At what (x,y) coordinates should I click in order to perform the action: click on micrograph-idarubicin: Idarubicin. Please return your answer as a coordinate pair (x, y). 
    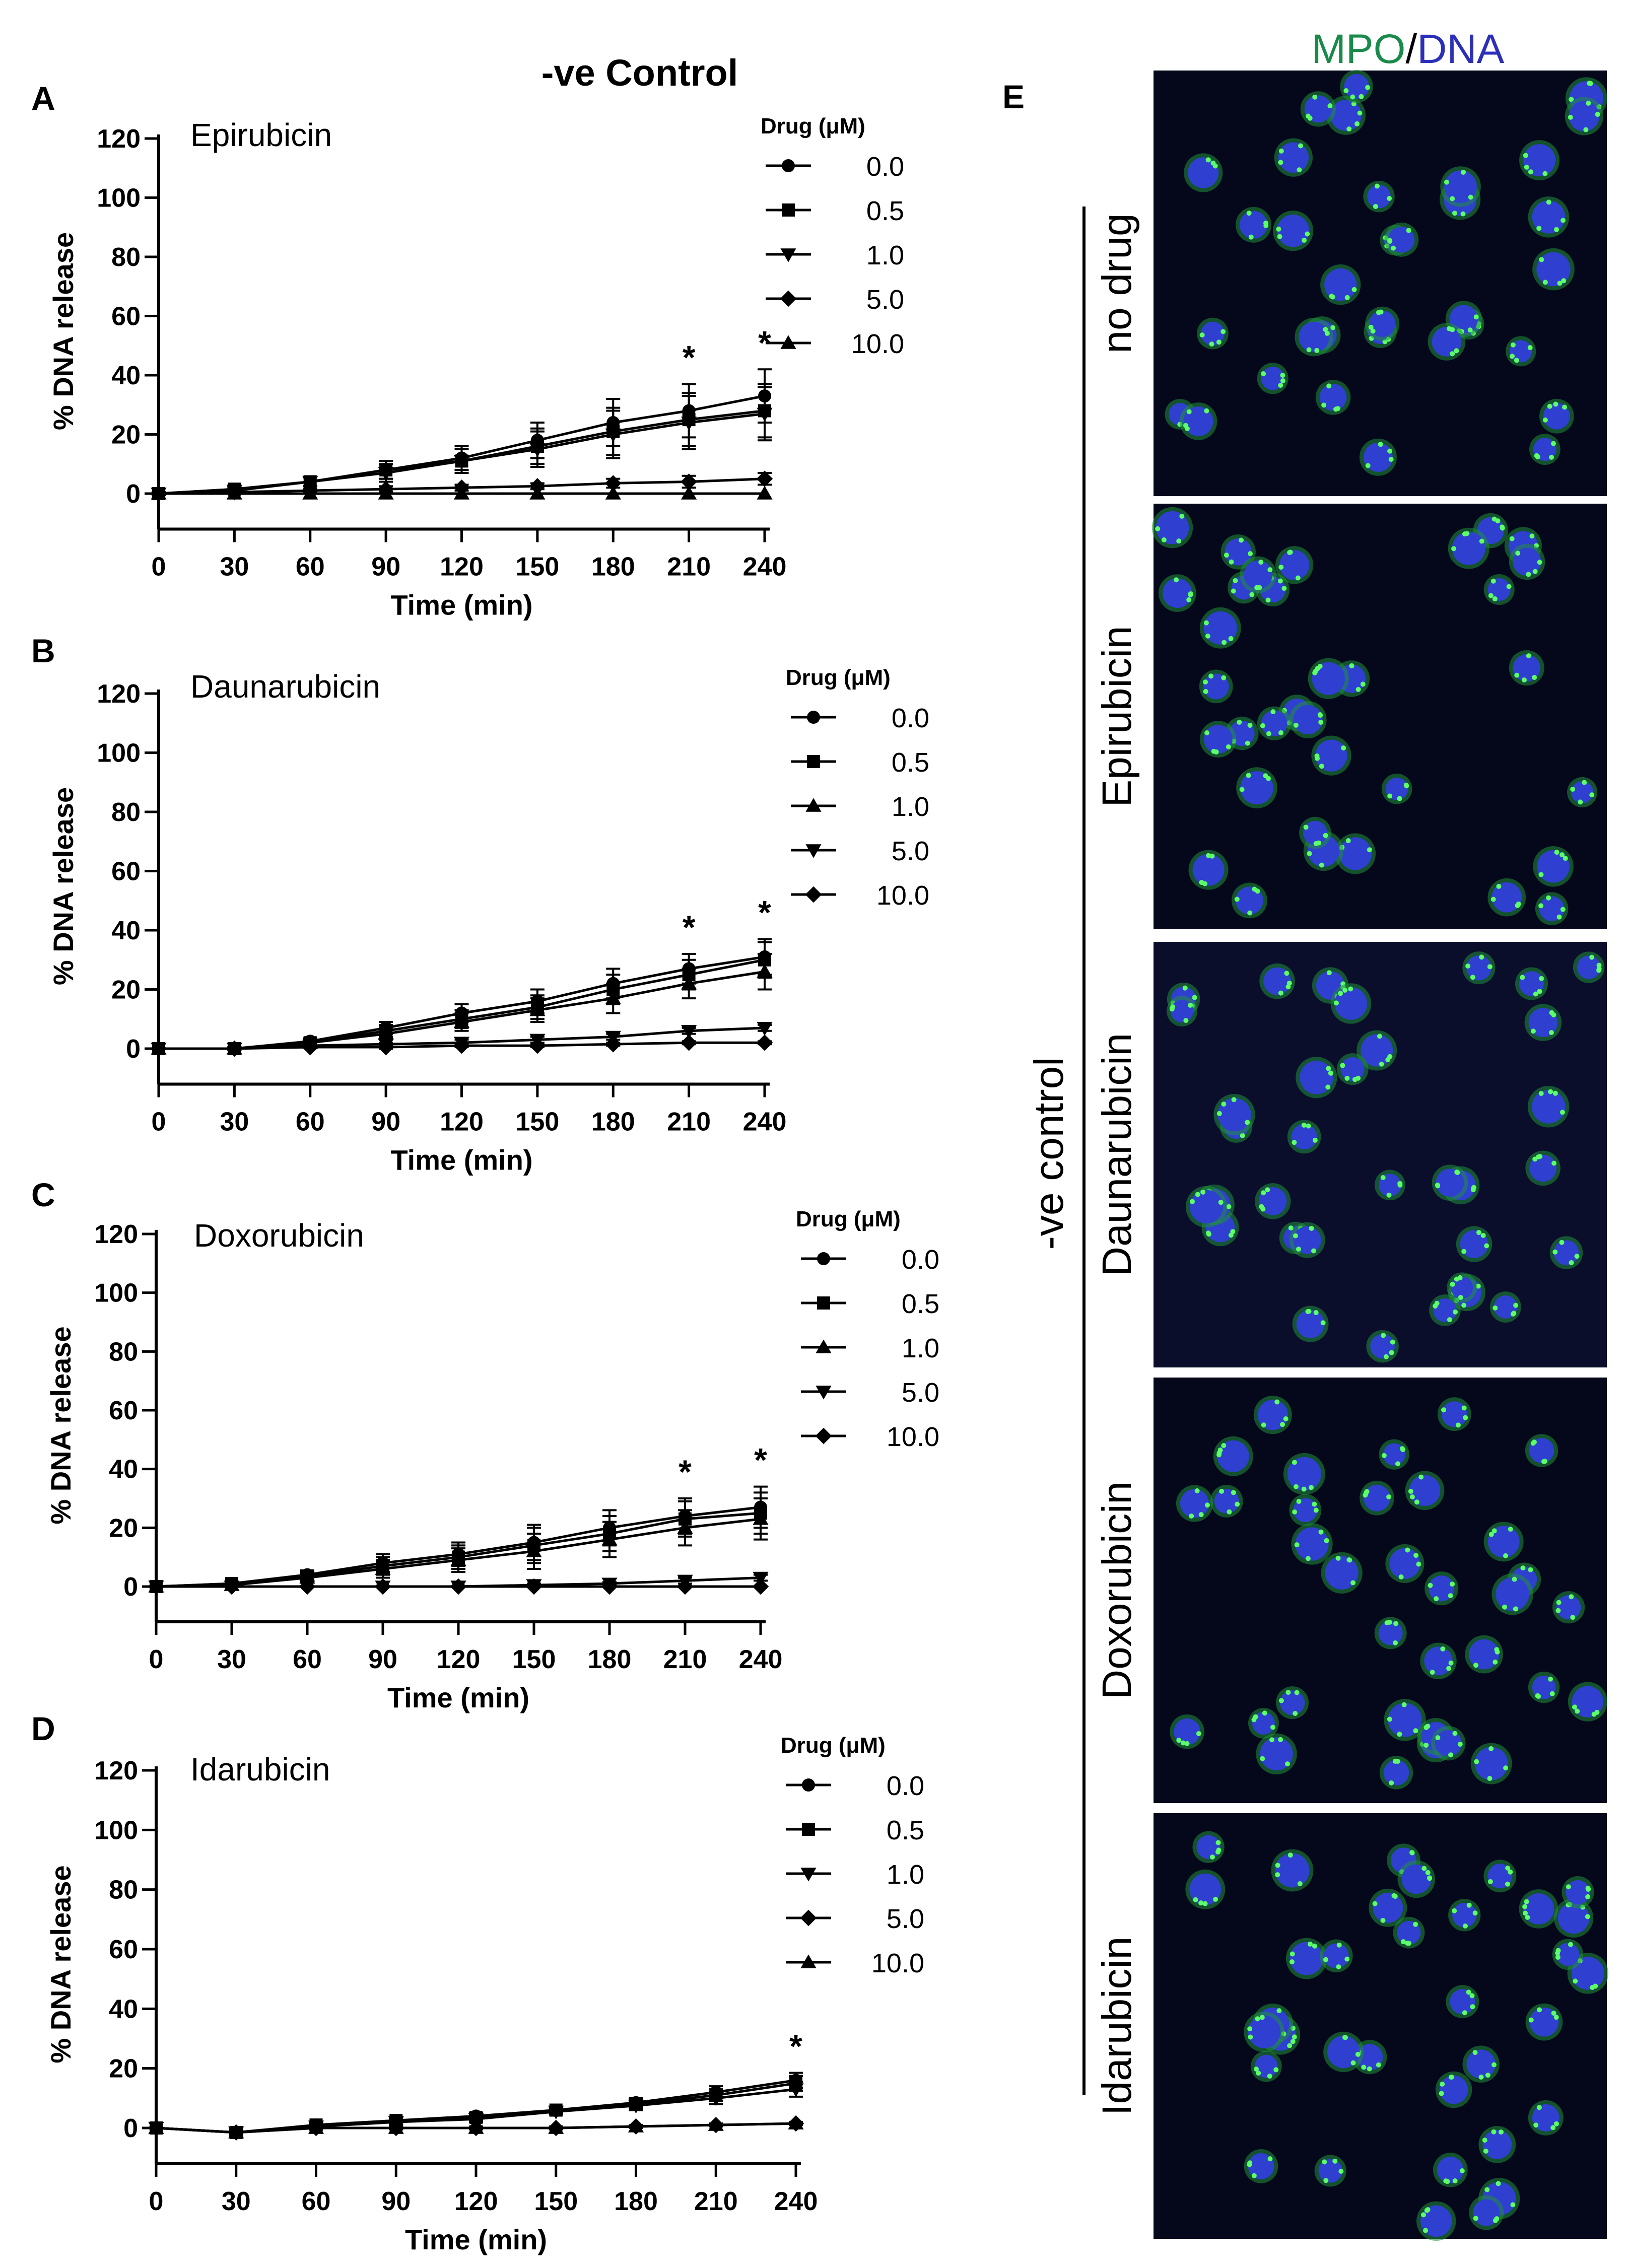
    Looking at the image, I should click on (1351, 2027).